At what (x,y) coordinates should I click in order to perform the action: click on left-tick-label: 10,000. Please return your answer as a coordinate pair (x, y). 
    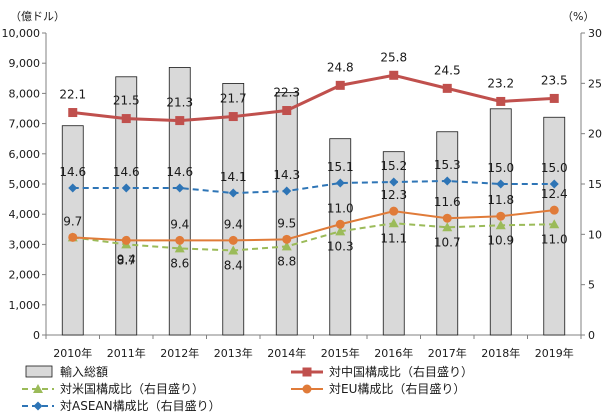
    Looking at the image, I should click on (21, 33).